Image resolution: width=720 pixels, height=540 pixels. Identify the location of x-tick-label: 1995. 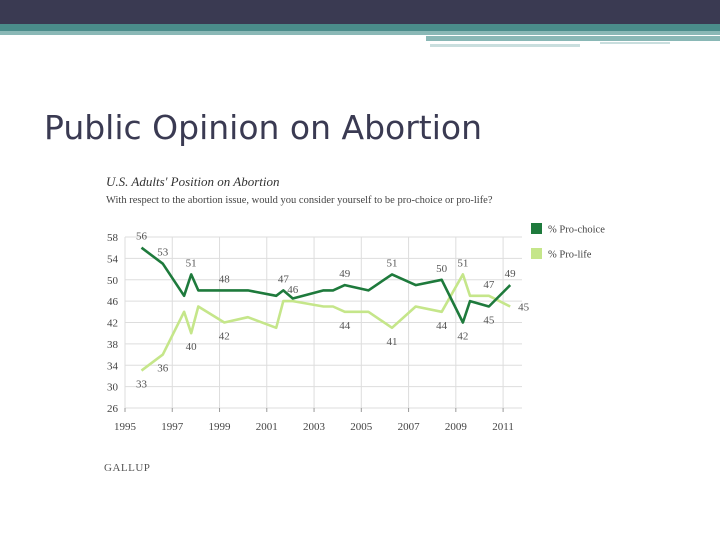
(125, 427).